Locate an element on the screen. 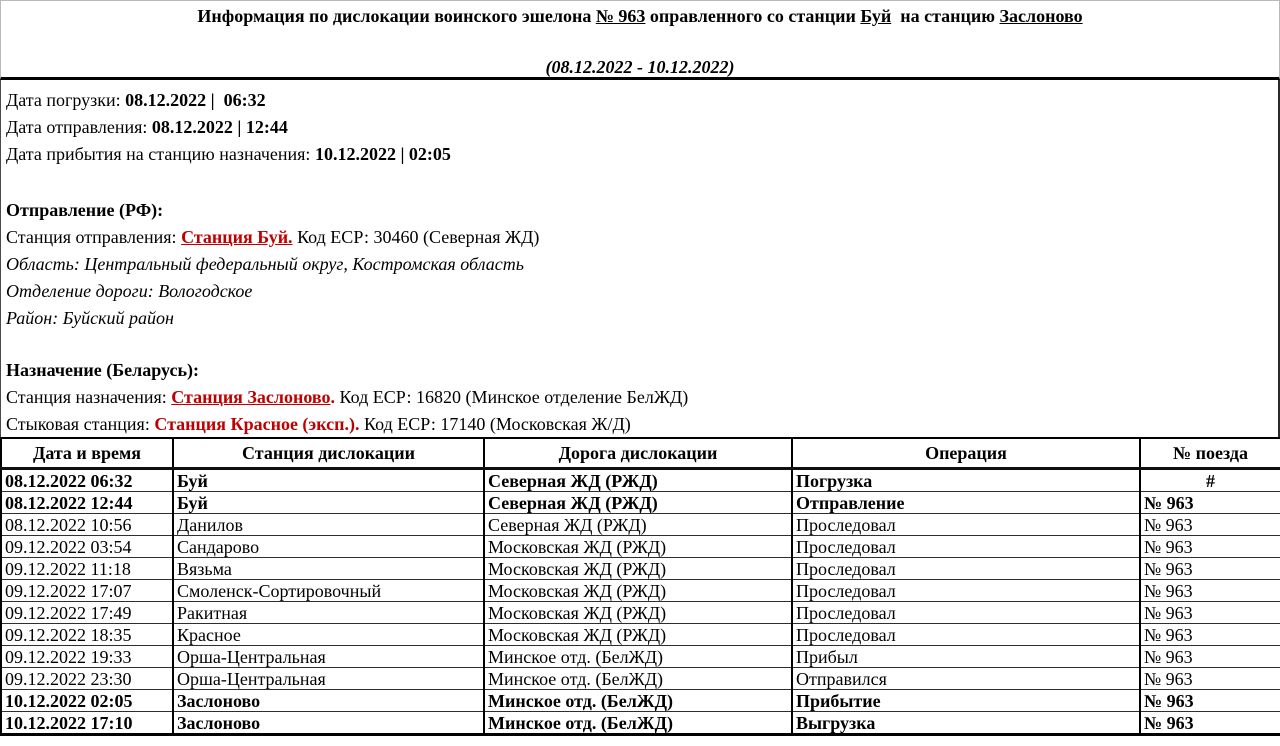  cell-station: Данилов is located at coordinates (328, 524).